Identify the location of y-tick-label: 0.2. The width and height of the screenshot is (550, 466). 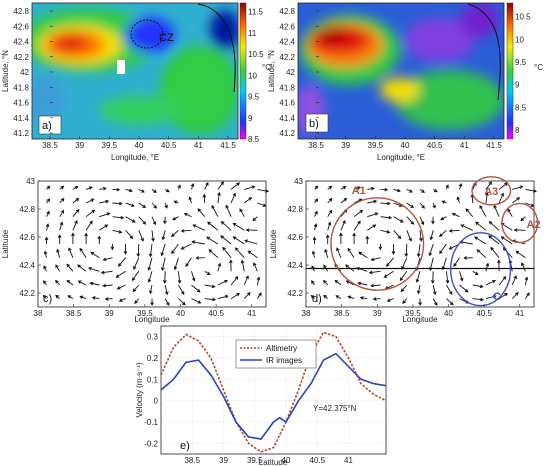
(153, 358).